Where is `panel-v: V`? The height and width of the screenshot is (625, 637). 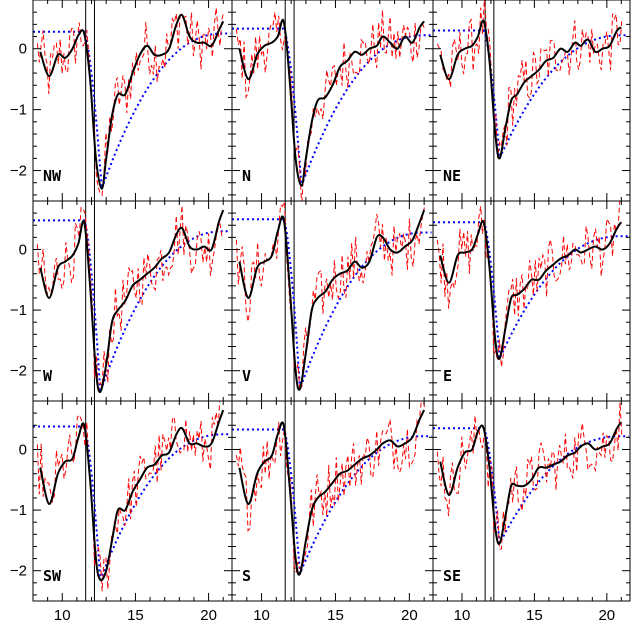
panel-v: V is located at coordinates (332, 301).